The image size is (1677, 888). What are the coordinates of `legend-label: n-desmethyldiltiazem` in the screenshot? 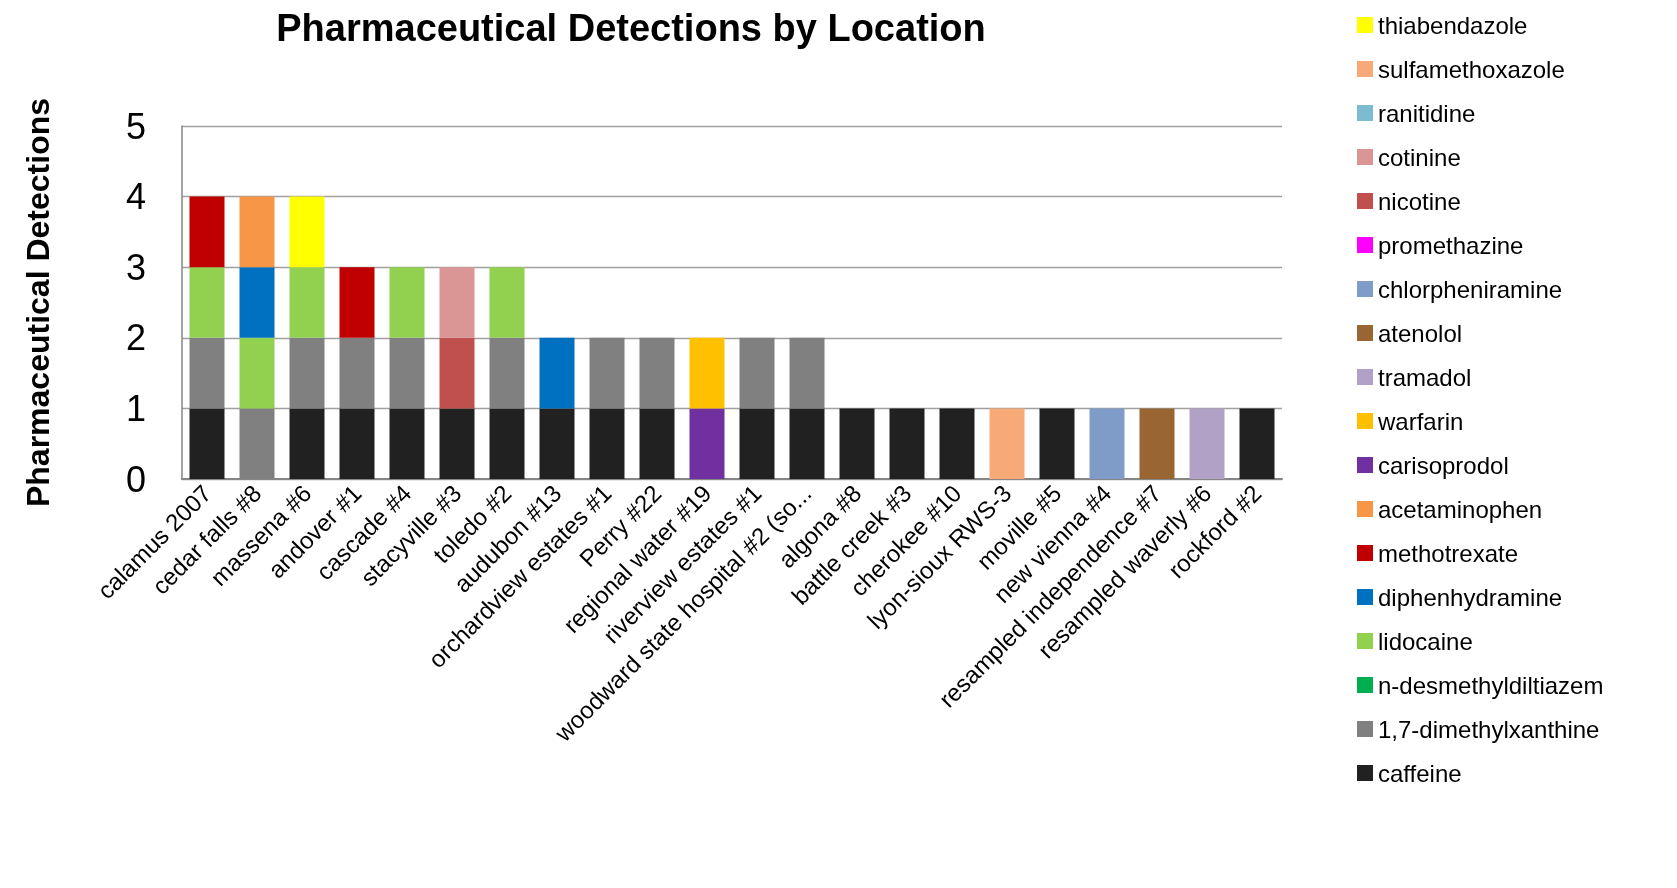 It's located at (1491, 685).